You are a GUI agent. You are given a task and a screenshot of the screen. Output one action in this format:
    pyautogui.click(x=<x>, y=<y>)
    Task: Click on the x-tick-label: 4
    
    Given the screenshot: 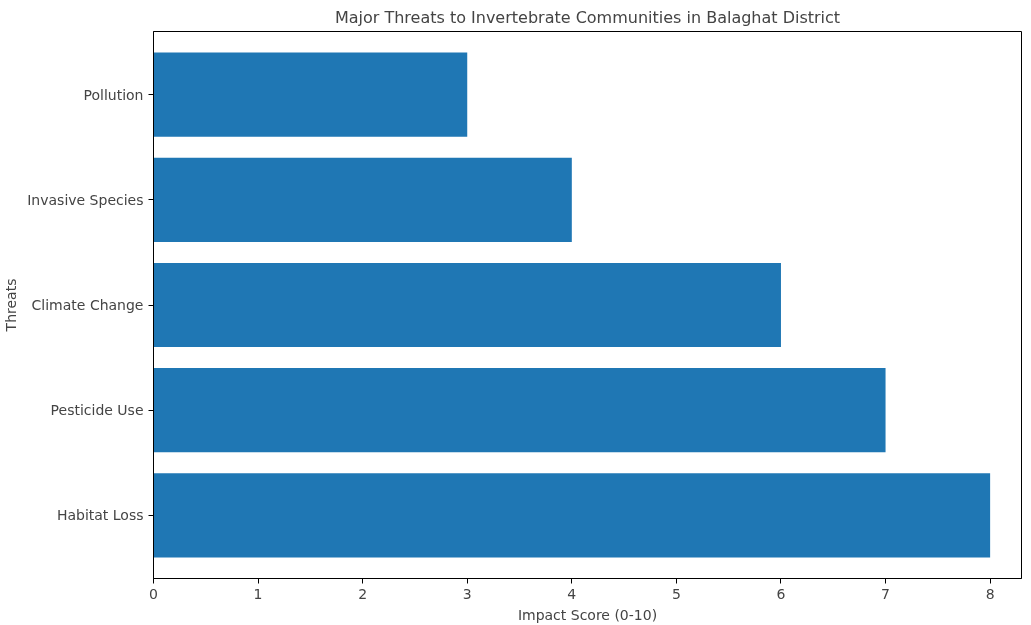 What is the action you would take?
    pyautogui.click(x=572, y=593)
    